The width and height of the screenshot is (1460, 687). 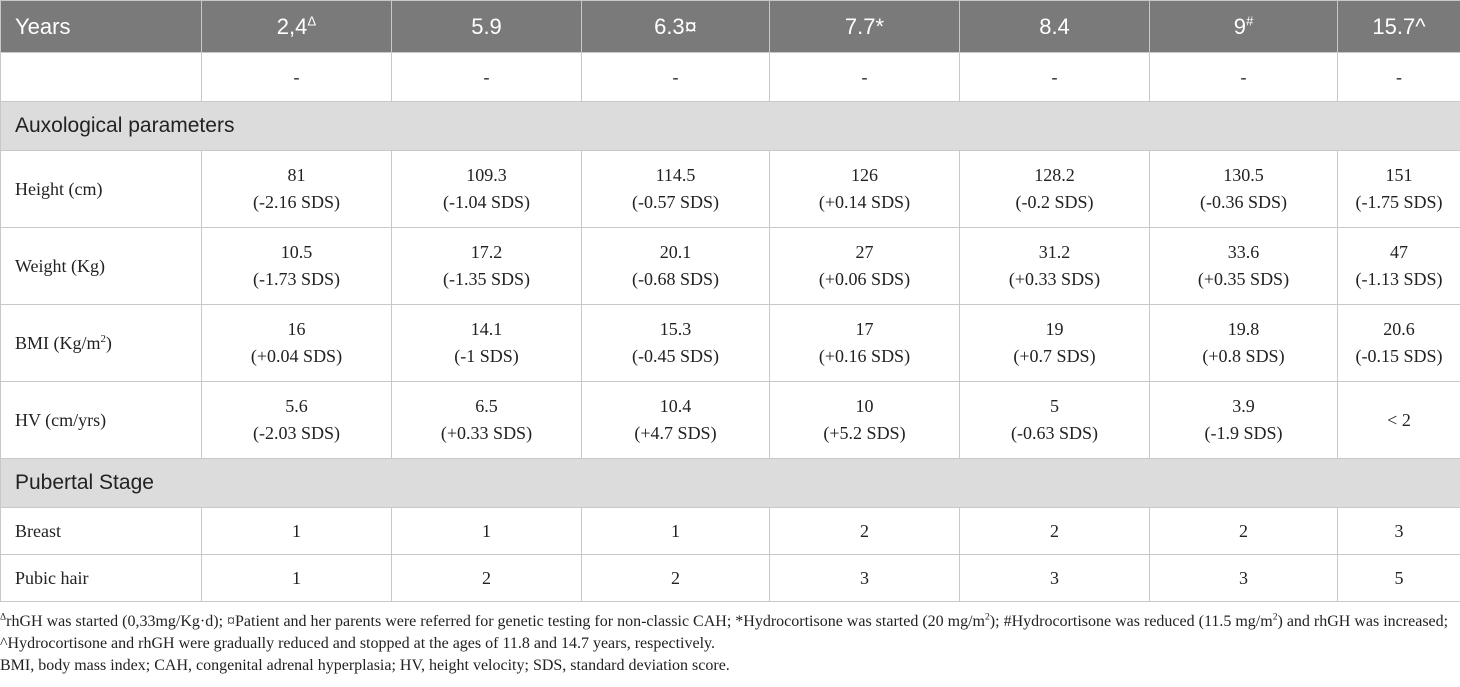 I want to click on table-cell: < 2, so click(x=1398, y=420).